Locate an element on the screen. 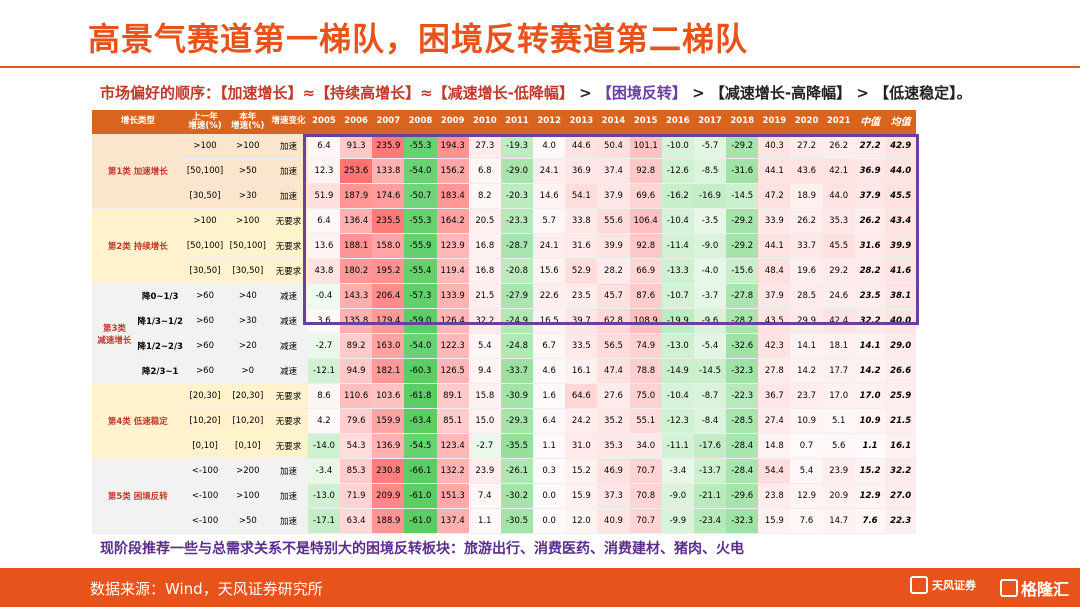  value-cell: 15.0 is located at coordinates (484, 421).